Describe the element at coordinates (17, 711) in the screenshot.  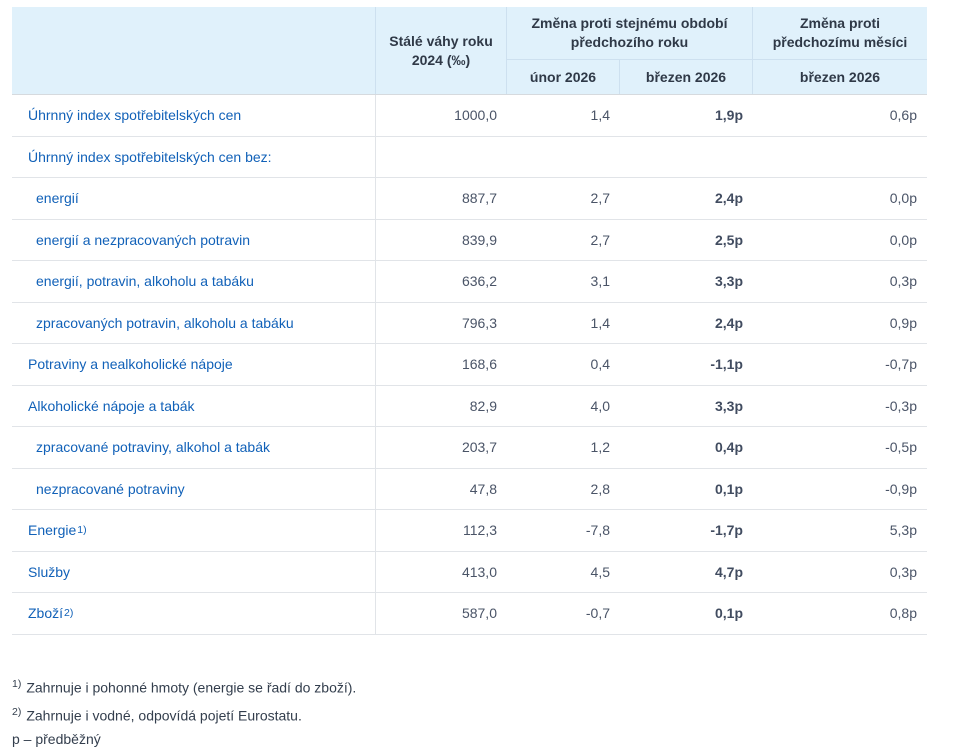
I see `footnote-2-marker: 2)` at that location.